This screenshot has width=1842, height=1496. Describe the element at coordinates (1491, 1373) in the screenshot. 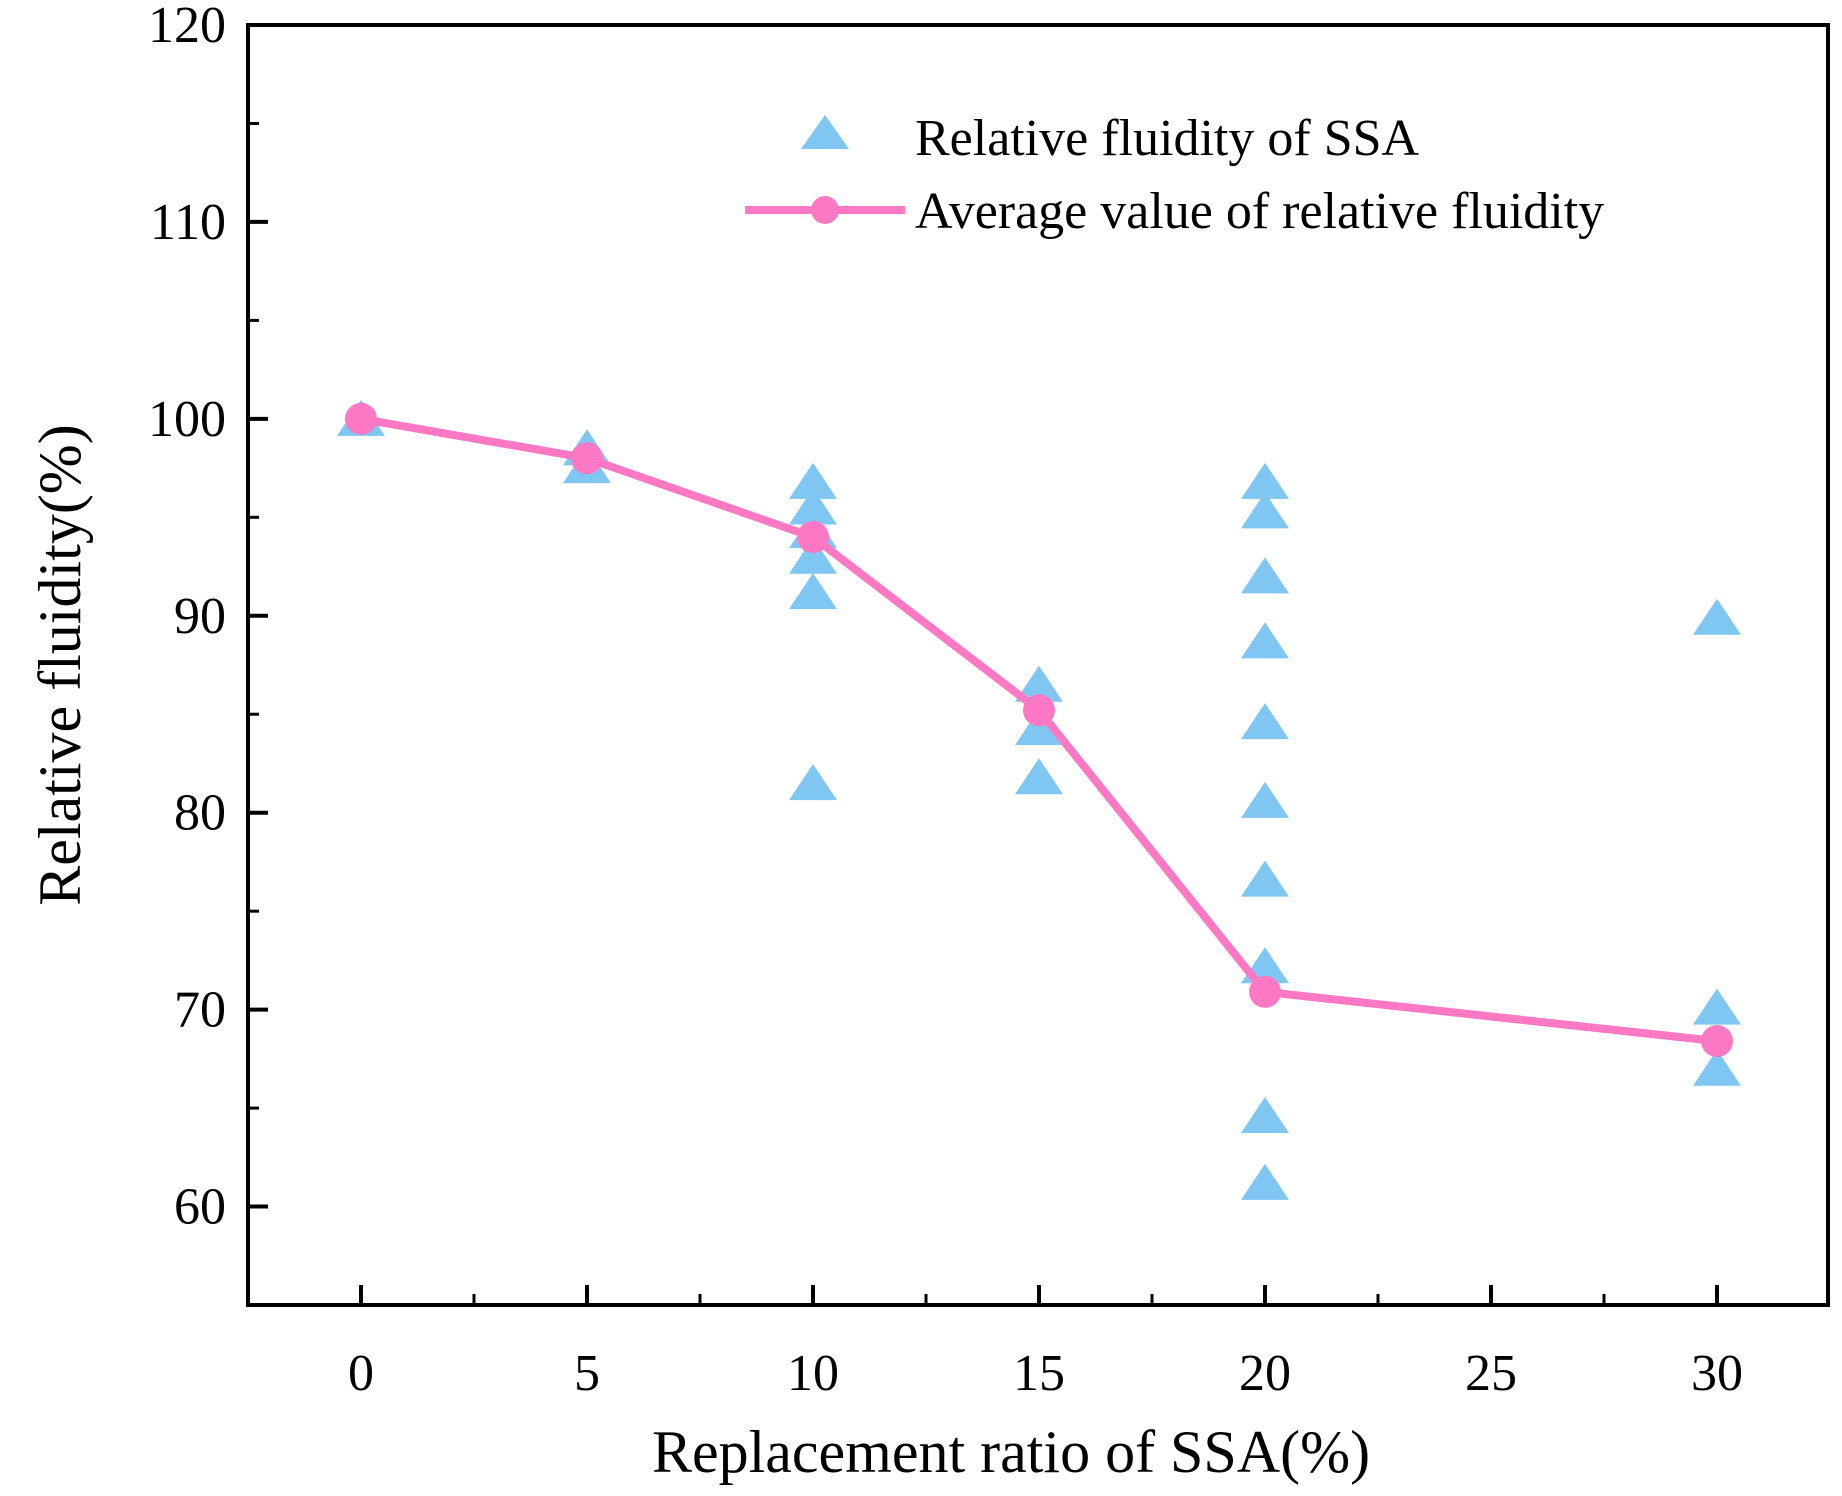

I see `x-tick-label: 25` at that location.